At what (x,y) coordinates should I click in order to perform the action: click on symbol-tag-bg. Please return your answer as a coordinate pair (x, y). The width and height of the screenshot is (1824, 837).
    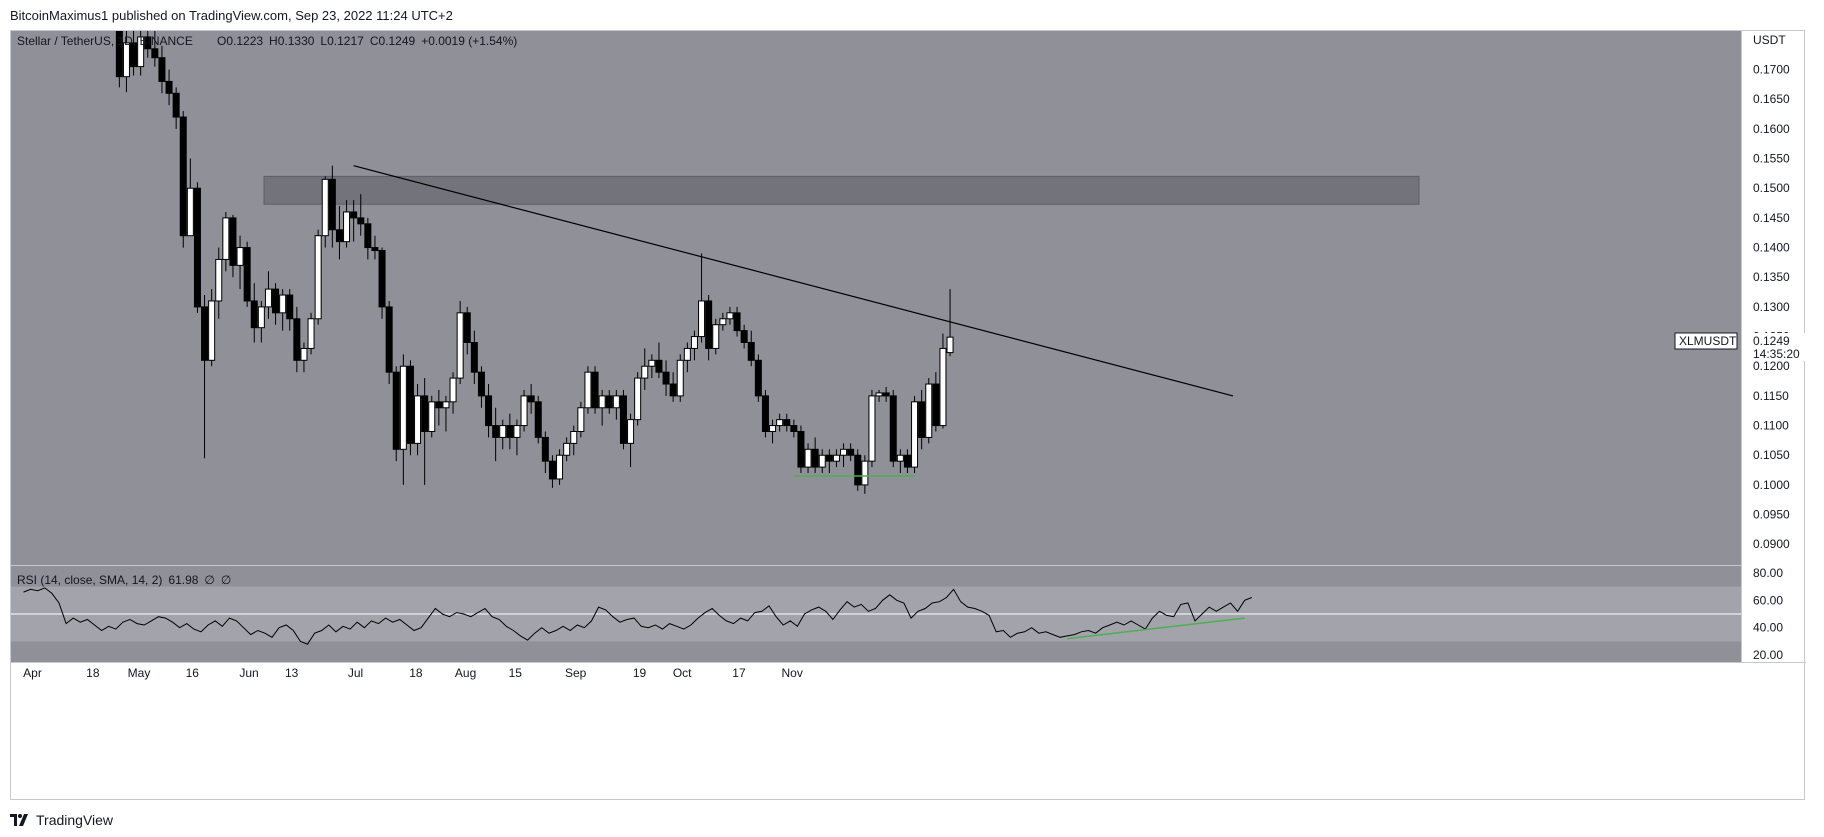
    Looking at the image, I should click on (1706, 341).